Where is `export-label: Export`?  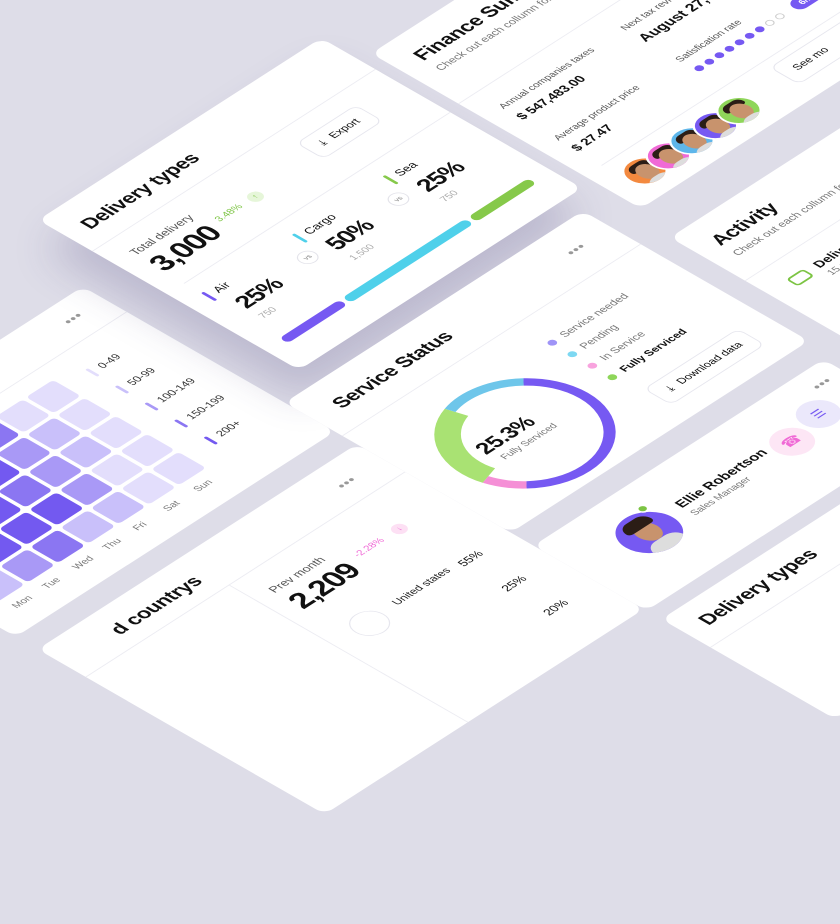
export-label: Export is located at coordinates (345, 129).